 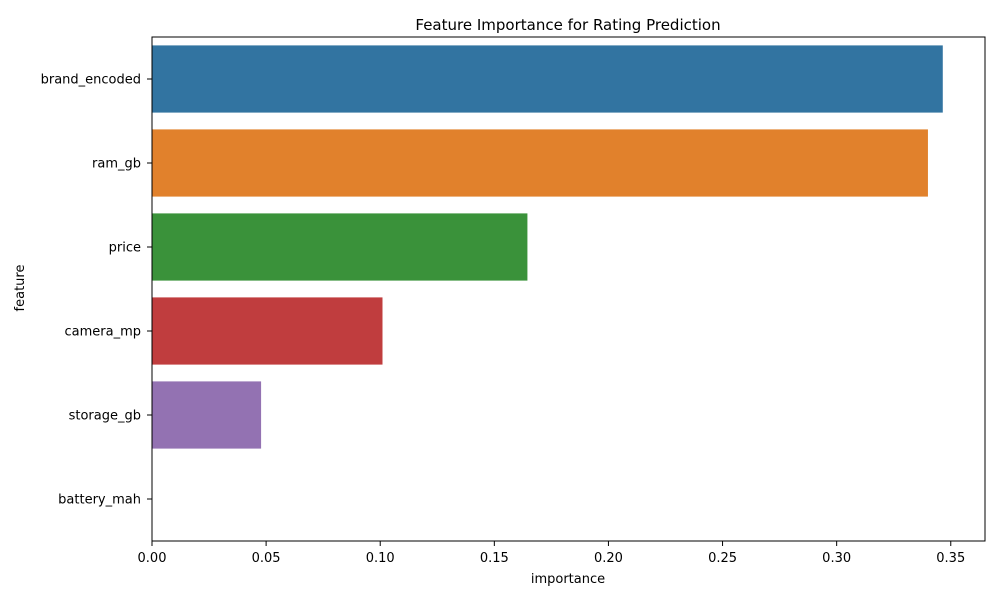 I want to click on bar-brand-encoded, so click(x=547, y=79).